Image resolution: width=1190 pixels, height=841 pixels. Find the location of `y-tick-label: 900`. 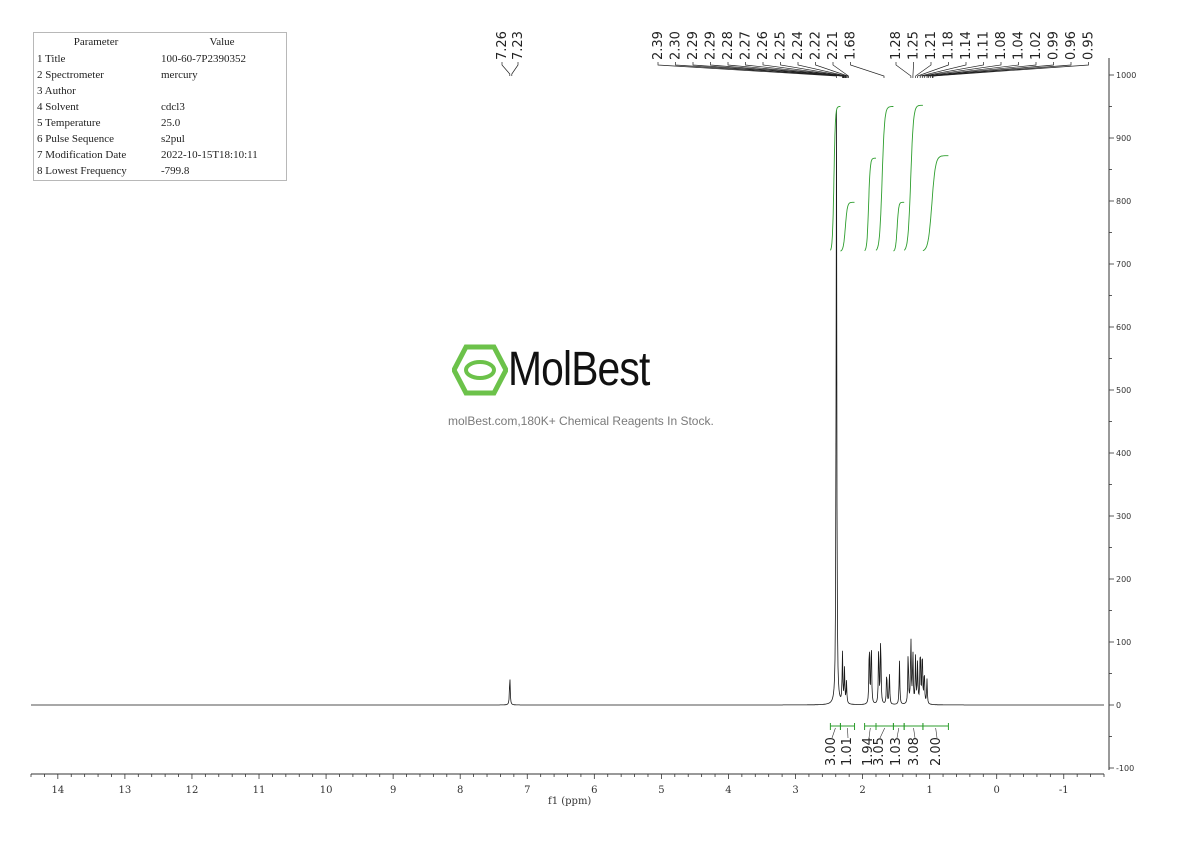

y-tick-label: 900 is located at coordinates (1123, 138).